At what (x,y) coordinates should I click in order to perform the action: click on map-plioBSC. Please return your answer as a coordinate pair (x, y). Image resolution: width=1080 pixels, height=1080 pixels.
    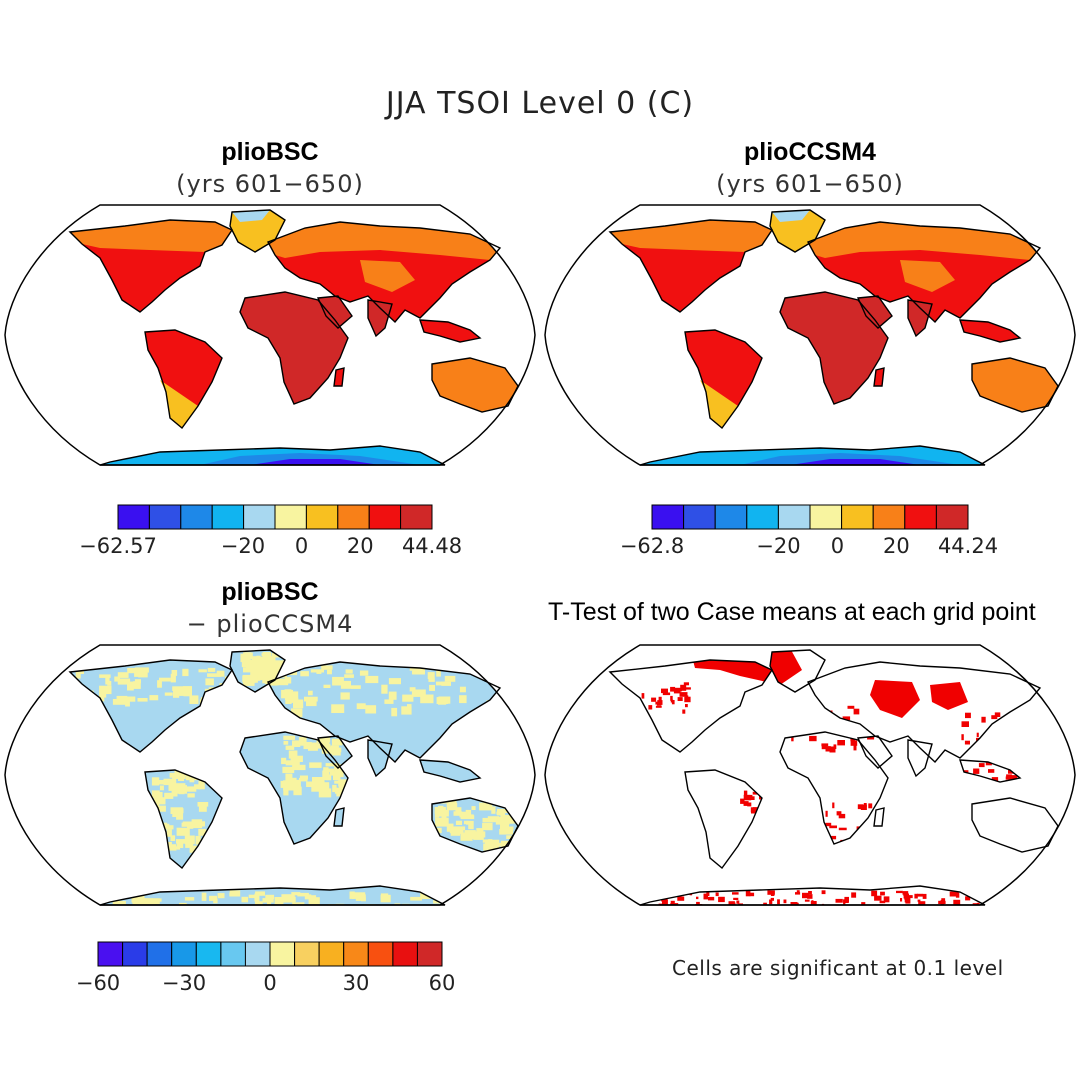
    Looking at the image, I should click on (270, 335).